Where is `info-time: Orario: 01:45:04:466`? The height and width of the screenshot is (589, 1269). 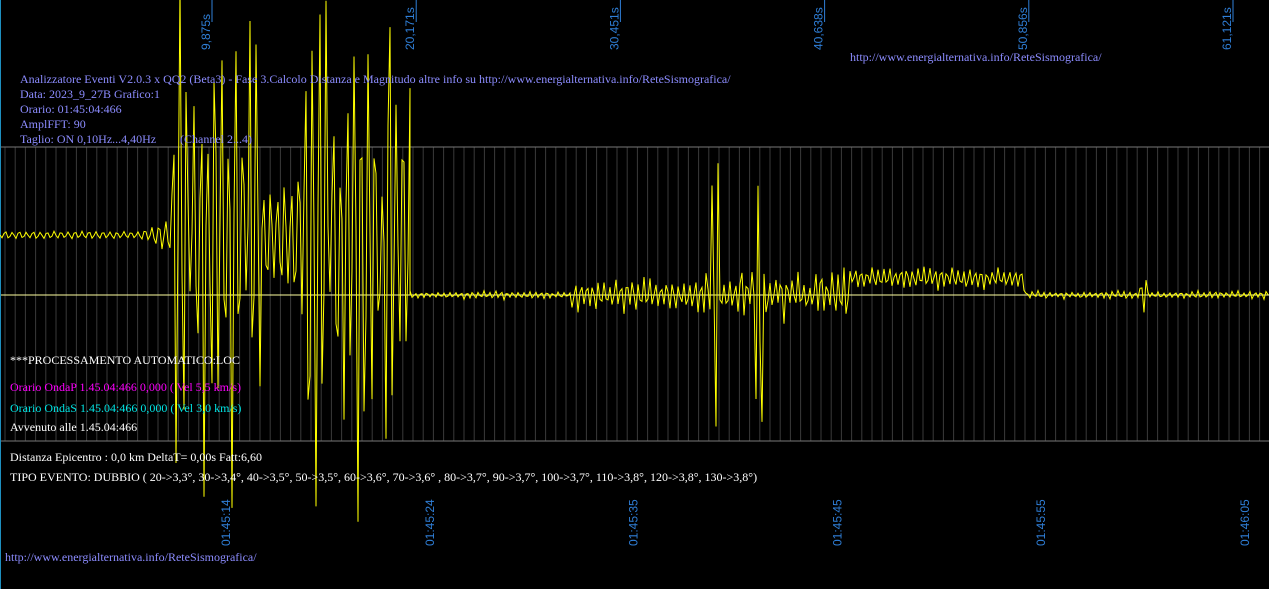
info-time: Orario: 01:45:04:466 is located at coordinates (71, 109).